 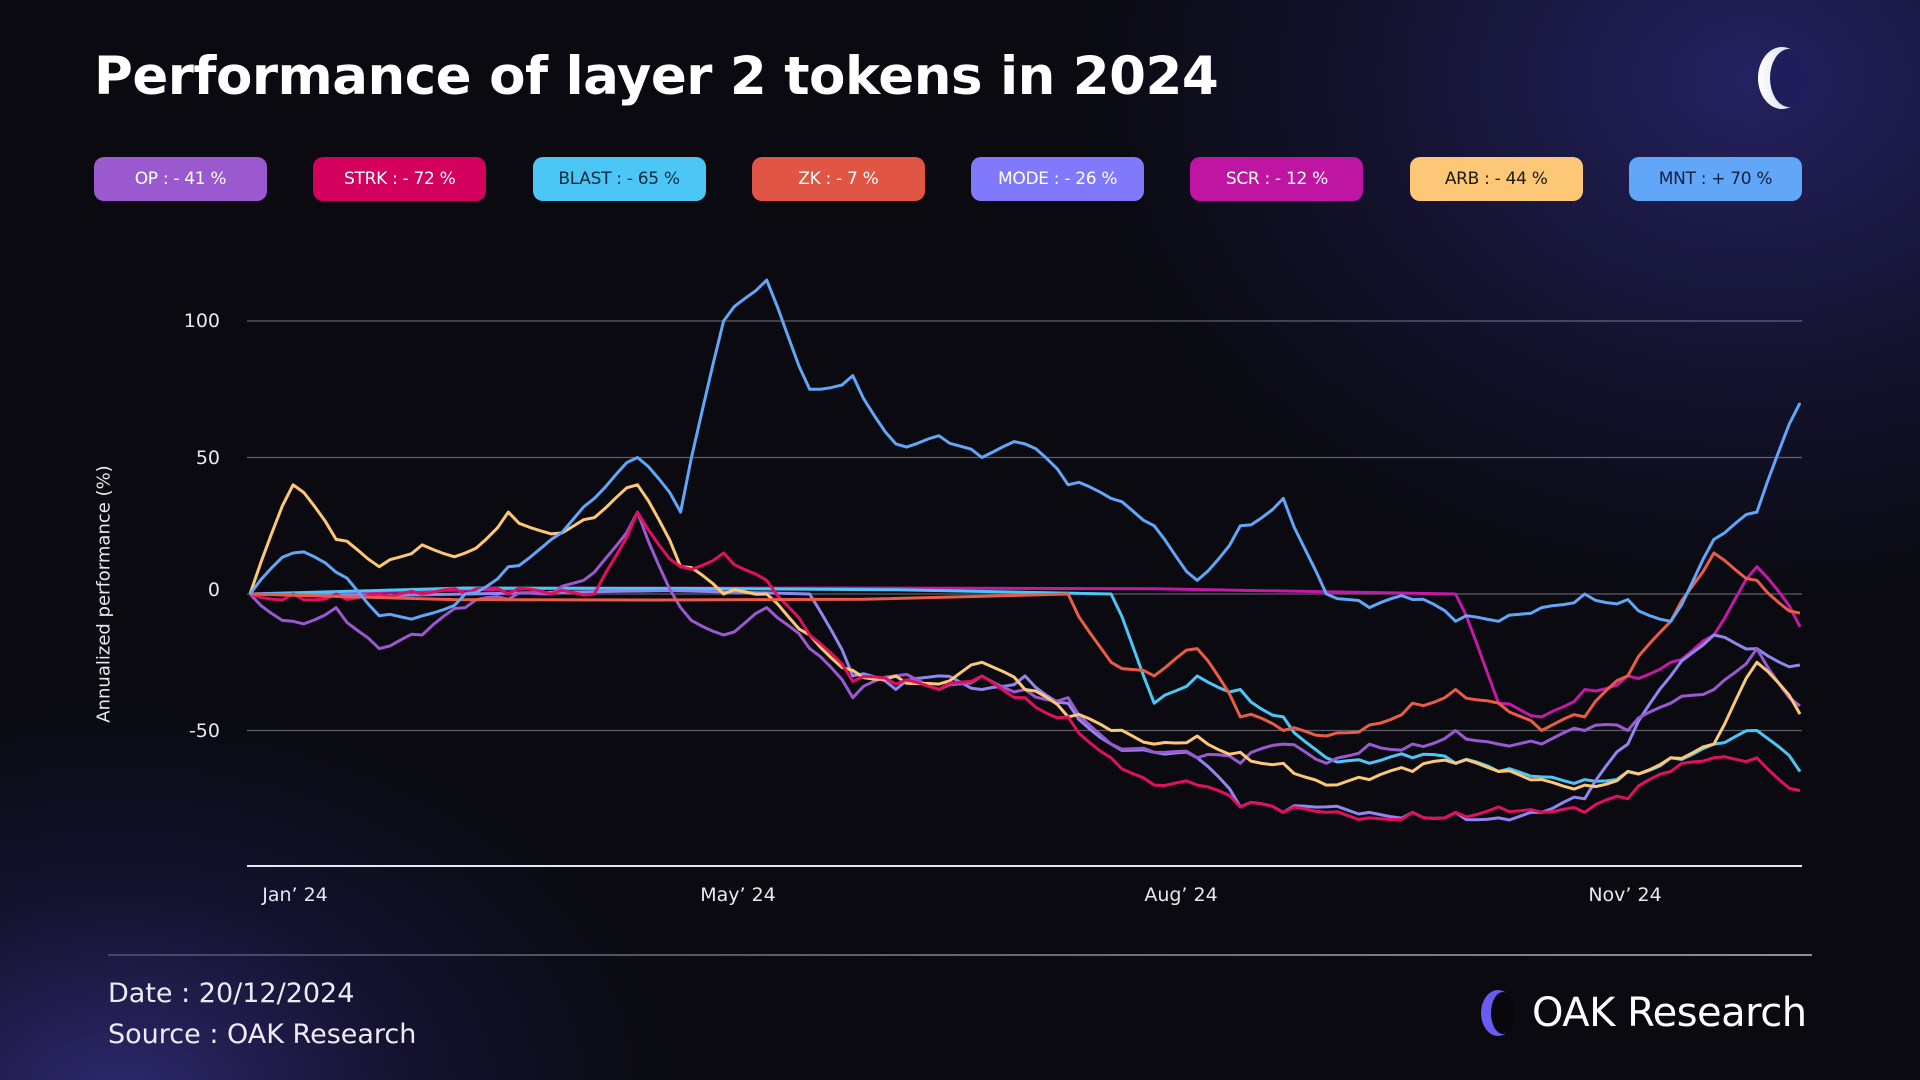 What do you see at coordinates (1058, 179) in the screenshot?
I see `legend-pill-mode: MODE : - 26 %` at bounding box center [1058, 179].